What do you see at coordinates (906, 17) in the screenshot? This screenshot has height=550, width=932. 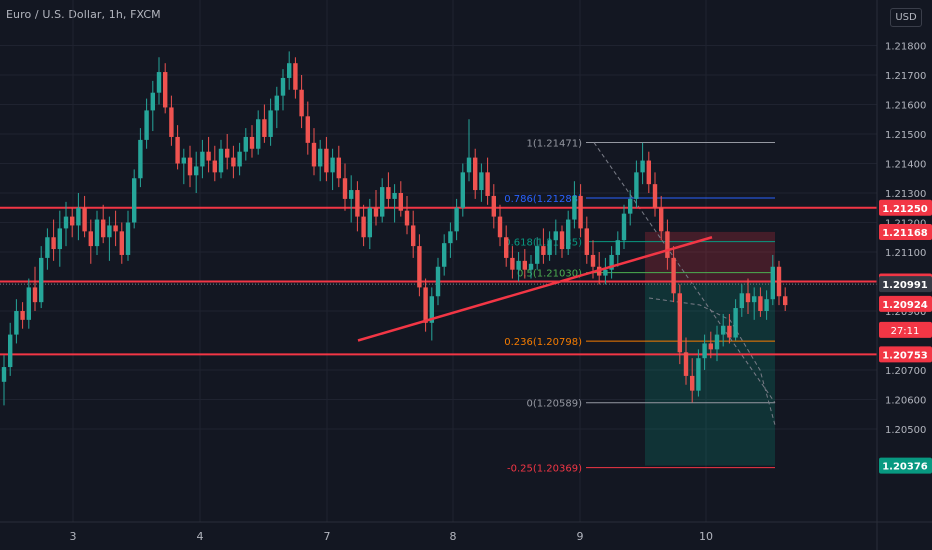 I see `currency-button: USD` at bounding box center [906, 17].